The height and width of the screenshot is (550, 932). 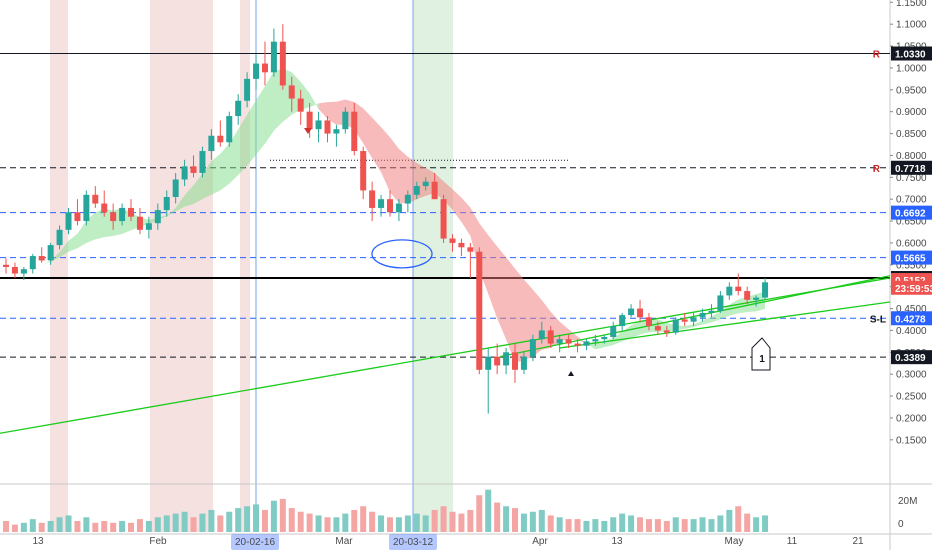 I want to click on y-tick-label-6: 0.8500, so click(x=911, y=134).